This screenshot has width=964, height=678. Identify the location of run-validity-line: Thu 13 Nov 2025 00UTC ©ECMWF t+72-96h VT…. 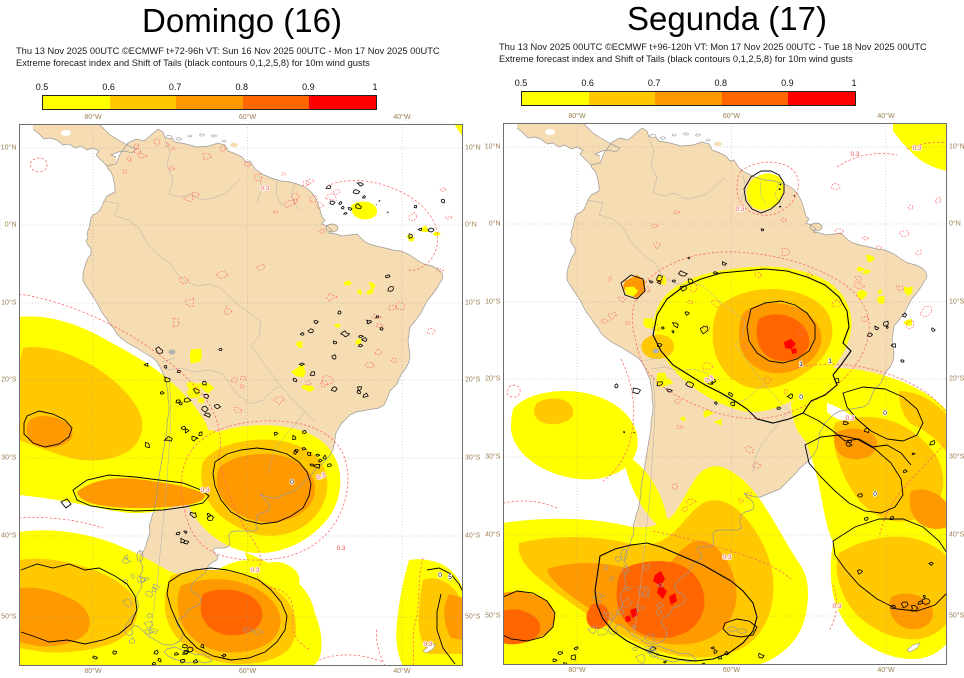
(228, 51).